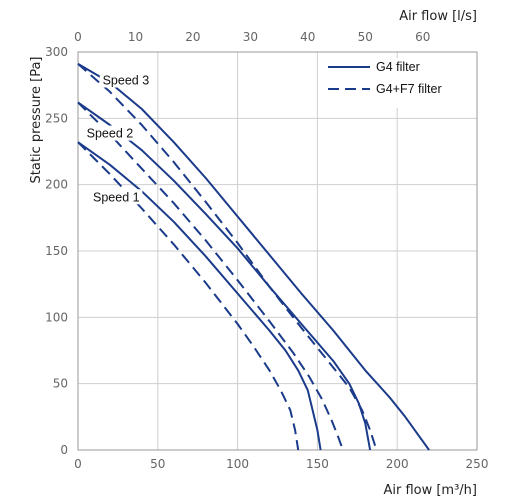 Image resolution: width=506 pixels, height=501 pixels. Describe the element at coordinates (56, 317) in the screenshot. I see `y-tick-label: 100` at that location.